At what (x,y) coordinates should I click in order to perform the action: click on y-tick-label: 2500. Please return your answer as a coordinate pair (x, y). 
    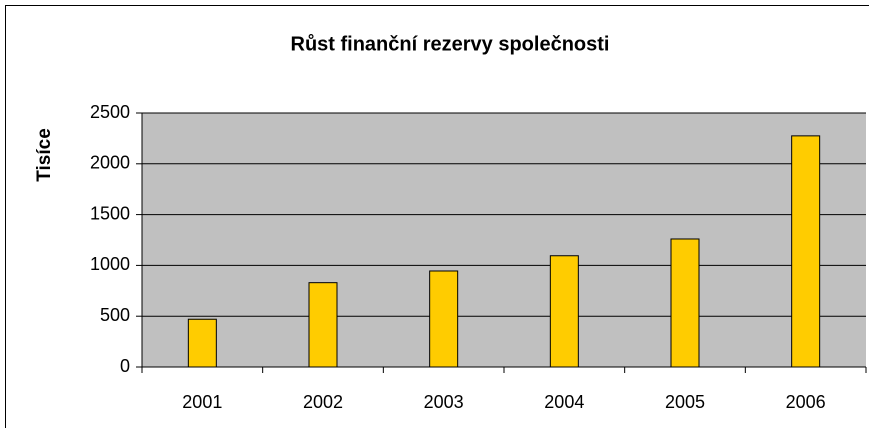
    Looking at the image, I should click on (110, 112).